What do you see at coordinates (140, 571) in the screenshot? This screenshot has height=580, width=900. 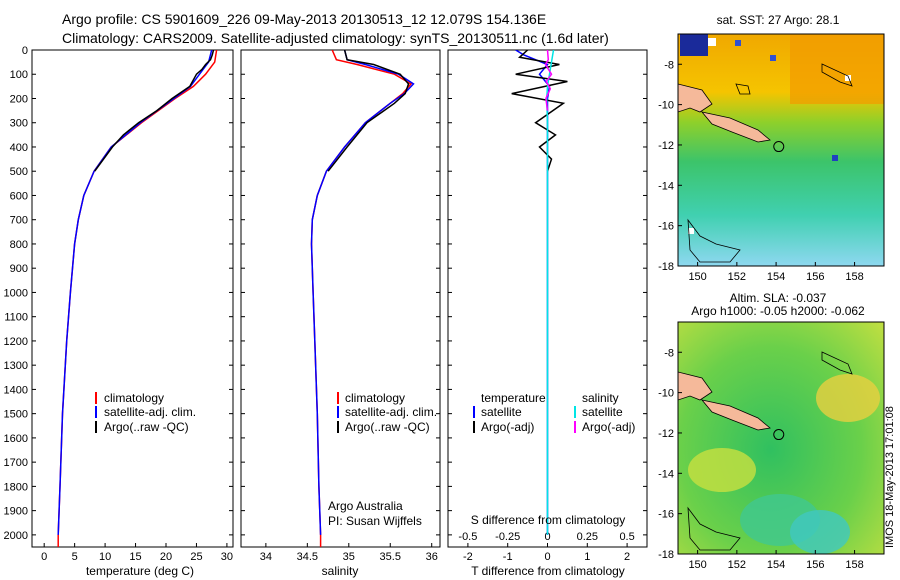 I see `temperature-xlabel: temperature (deg C)` at bounding box center [140, 571].